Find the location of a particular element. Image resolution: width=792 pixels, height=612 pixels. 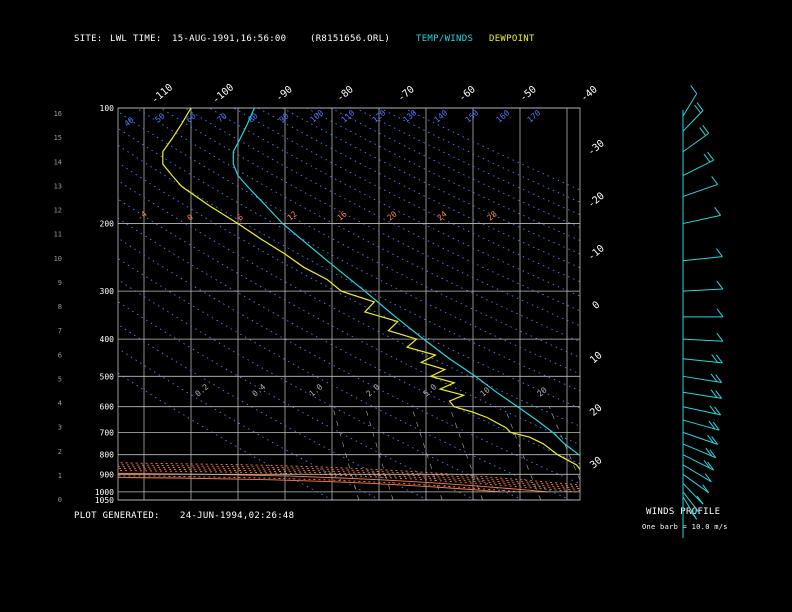

moist-adiabat-label: 20 is located at coordinates (392, 215).